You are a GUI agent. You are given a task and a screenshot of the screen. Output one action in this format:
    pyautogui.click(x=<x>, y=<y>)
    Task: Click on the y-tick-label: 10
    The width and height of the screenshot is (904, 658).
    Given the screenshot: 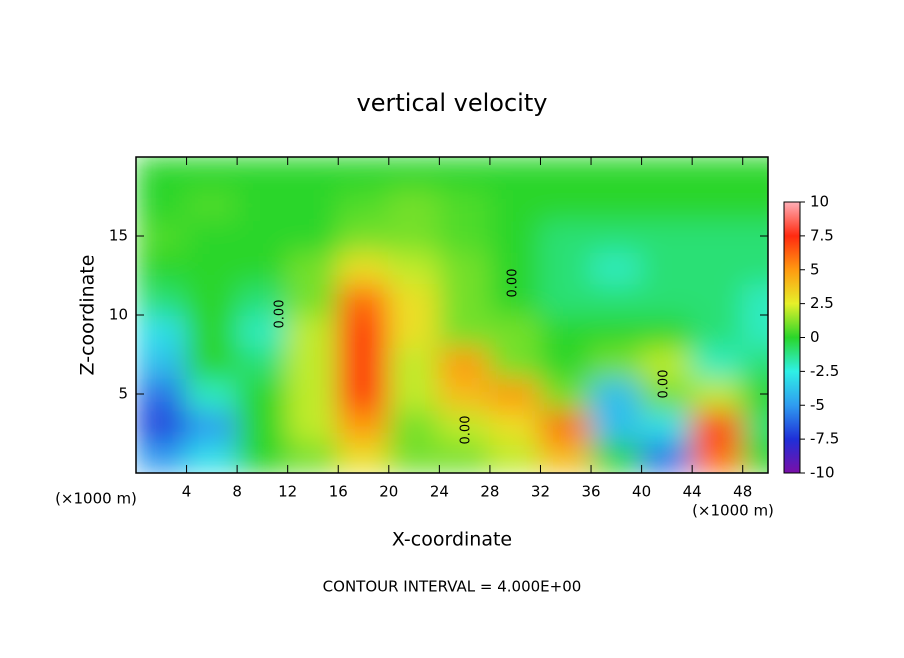 What is the action you would take?
    pyautogui.click(x=118, y=315)
    